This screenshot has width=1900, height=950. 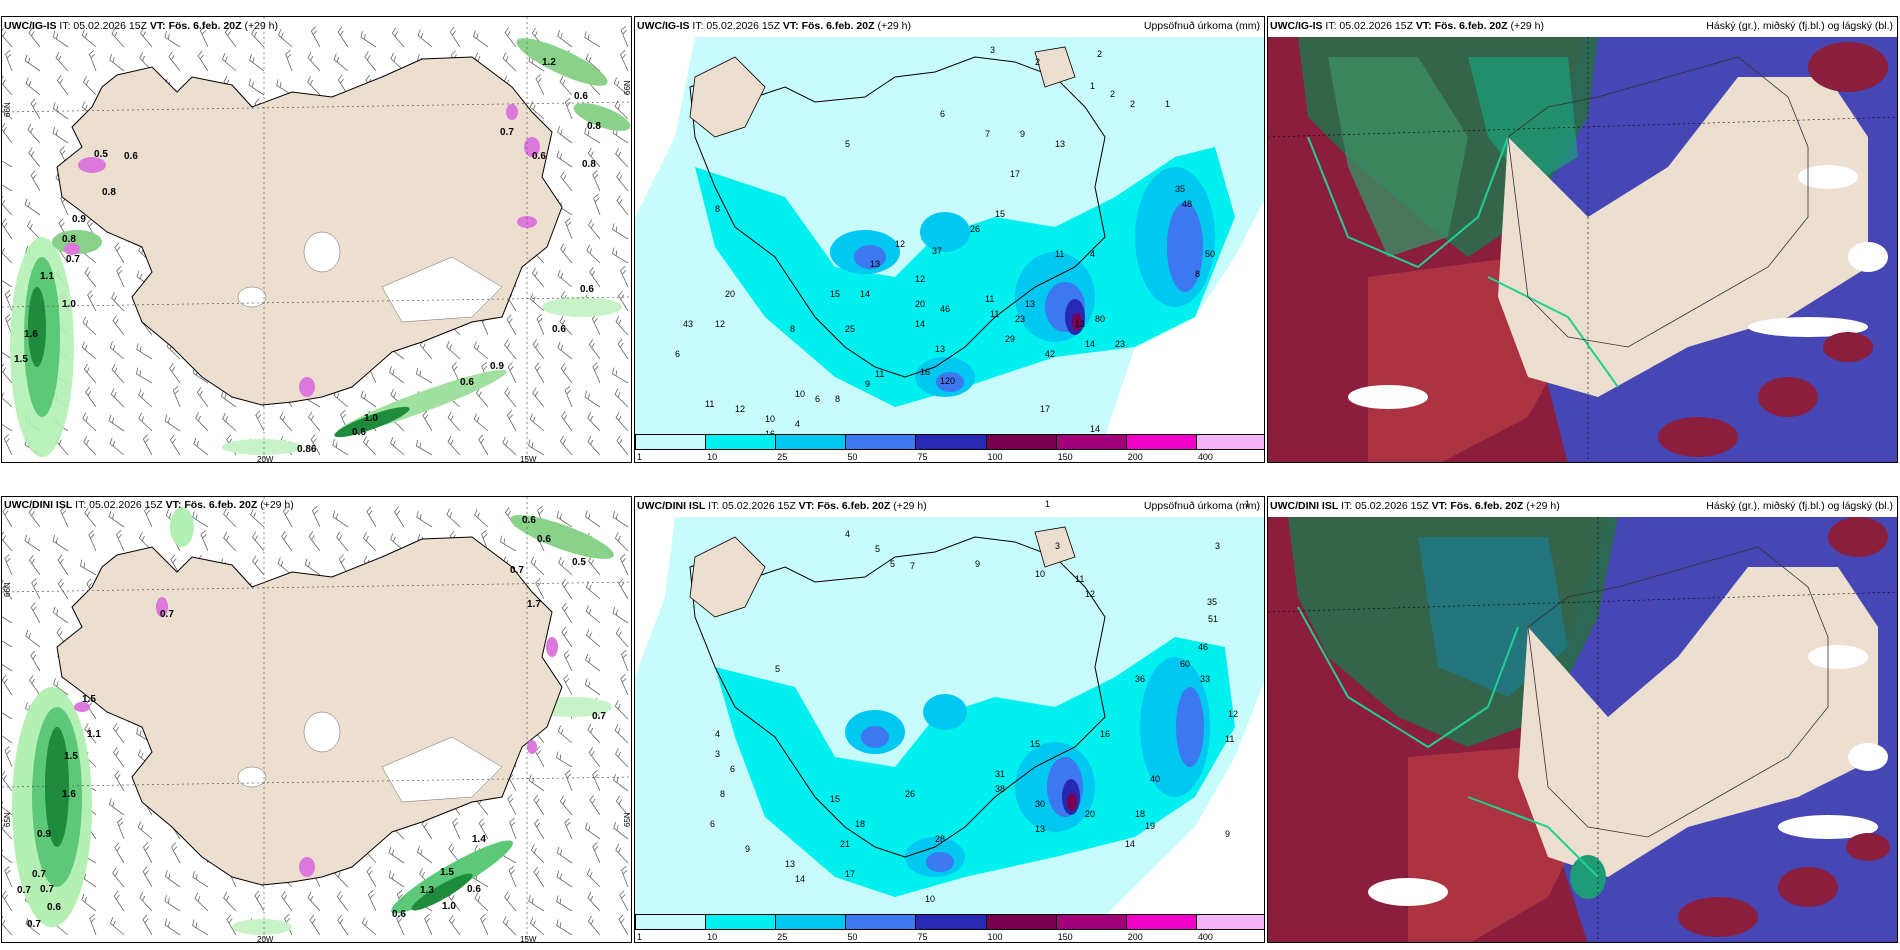 What do you see at coordinates (427, 890) in the screenshot?
I see `map-value: 1.3` at bounding box center [427, 890].